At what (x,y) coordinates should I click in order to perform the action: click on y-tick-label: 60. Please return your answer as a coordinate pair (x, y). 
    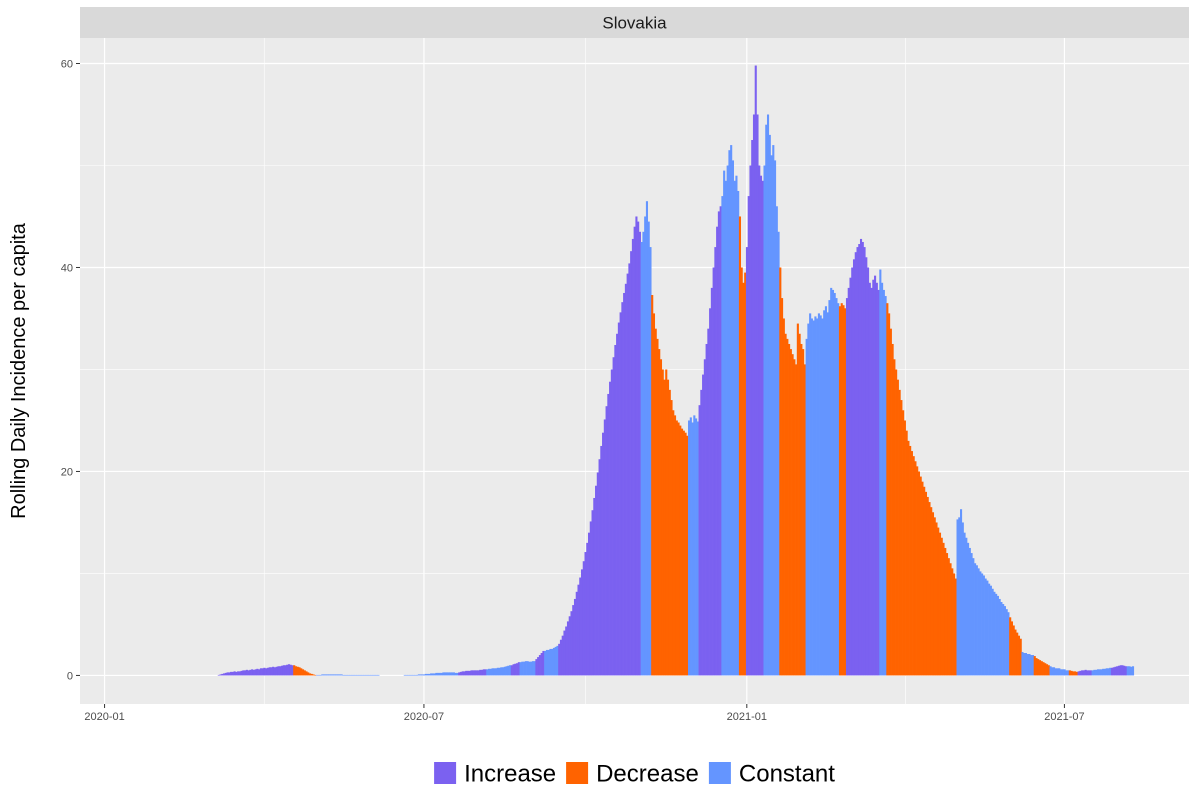
    Looking at the image, I should click on (67, 64).